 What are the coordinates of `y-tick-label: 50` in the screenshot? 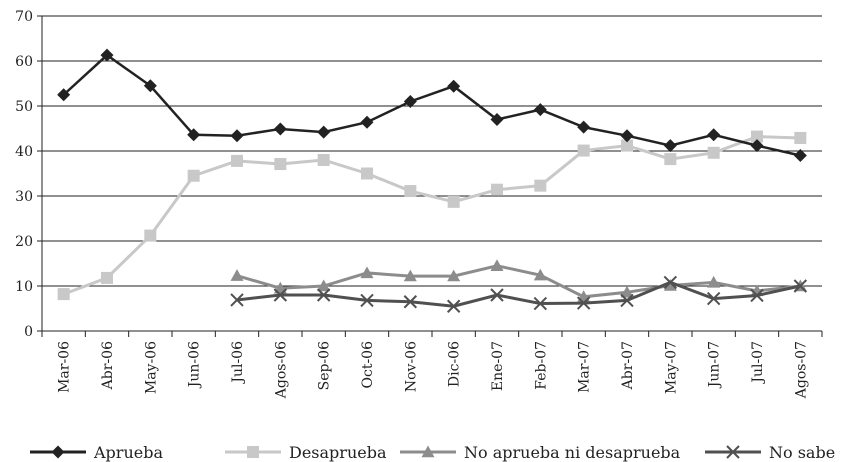 It's located at (24, 107).